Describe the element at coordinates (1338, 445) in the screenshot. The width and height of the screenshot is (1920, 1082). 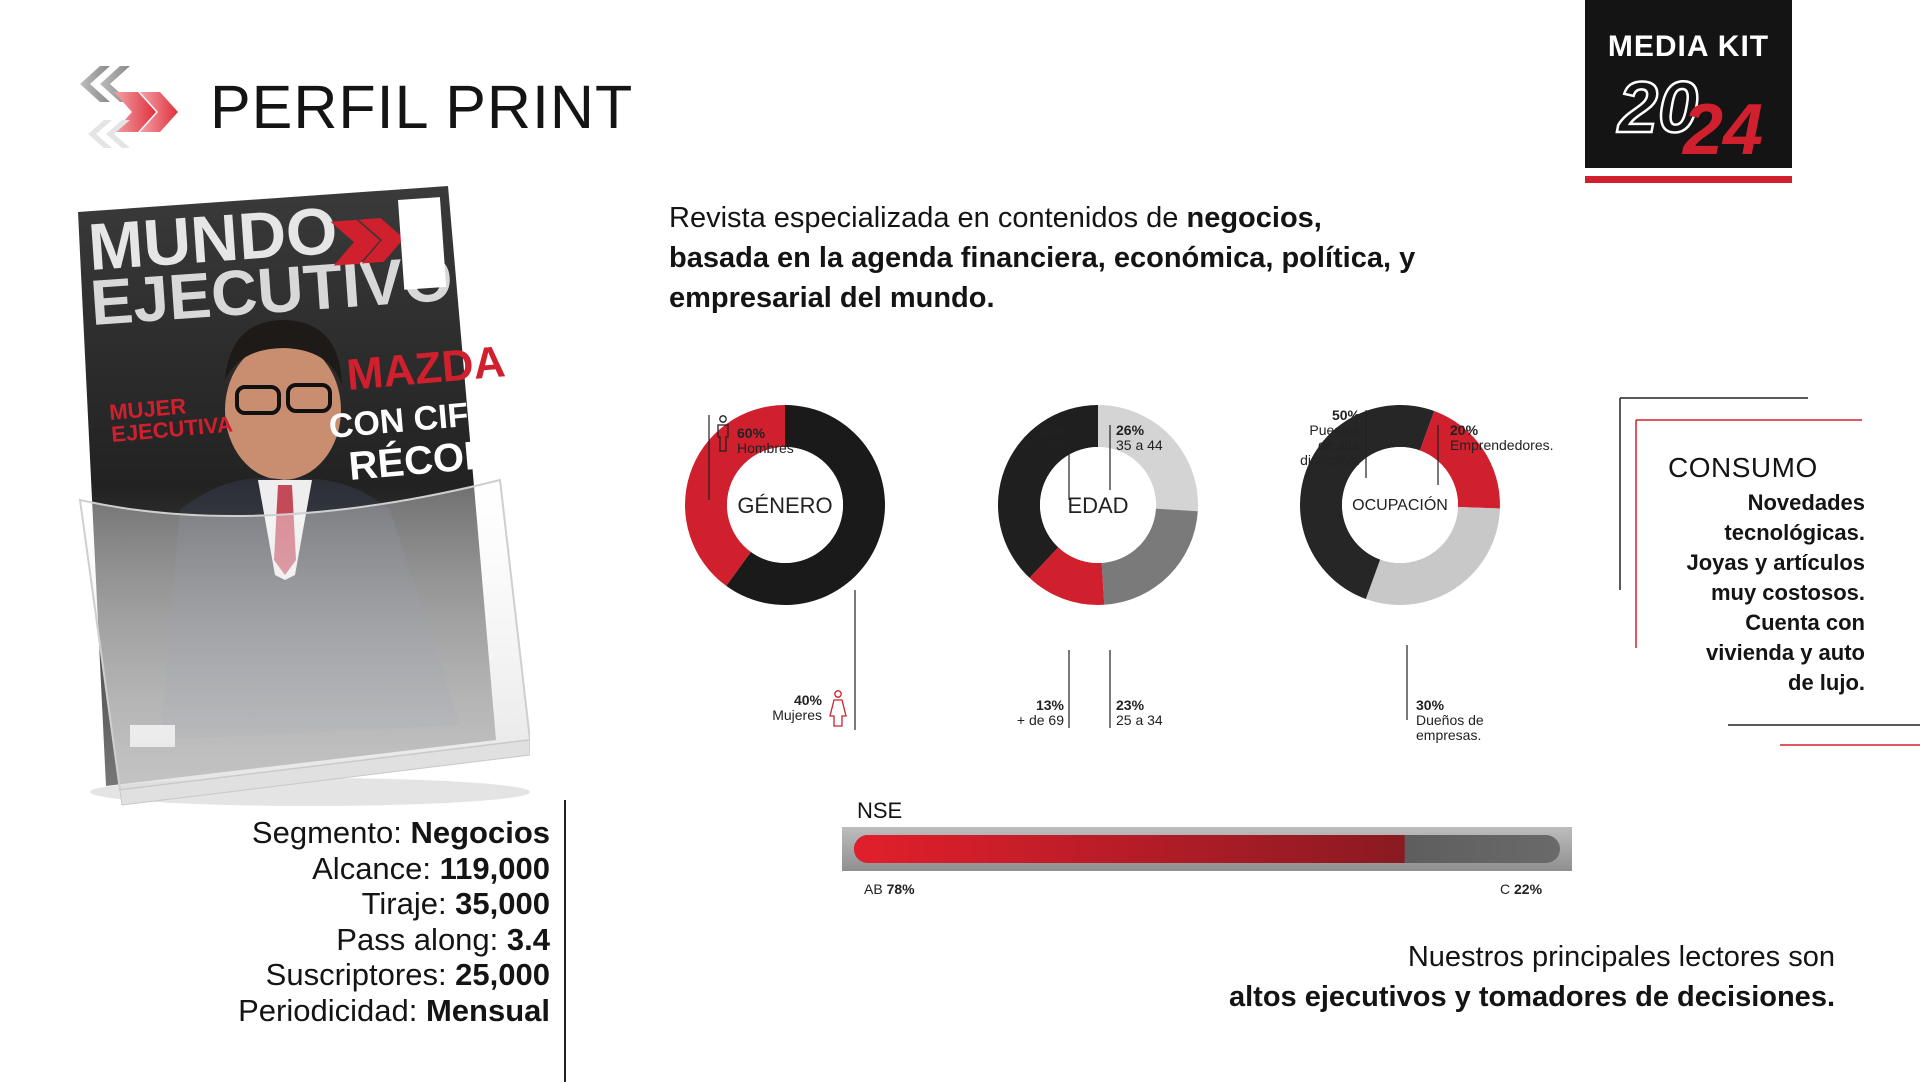
I see `label-puestos-text-2: de alta` at that location.